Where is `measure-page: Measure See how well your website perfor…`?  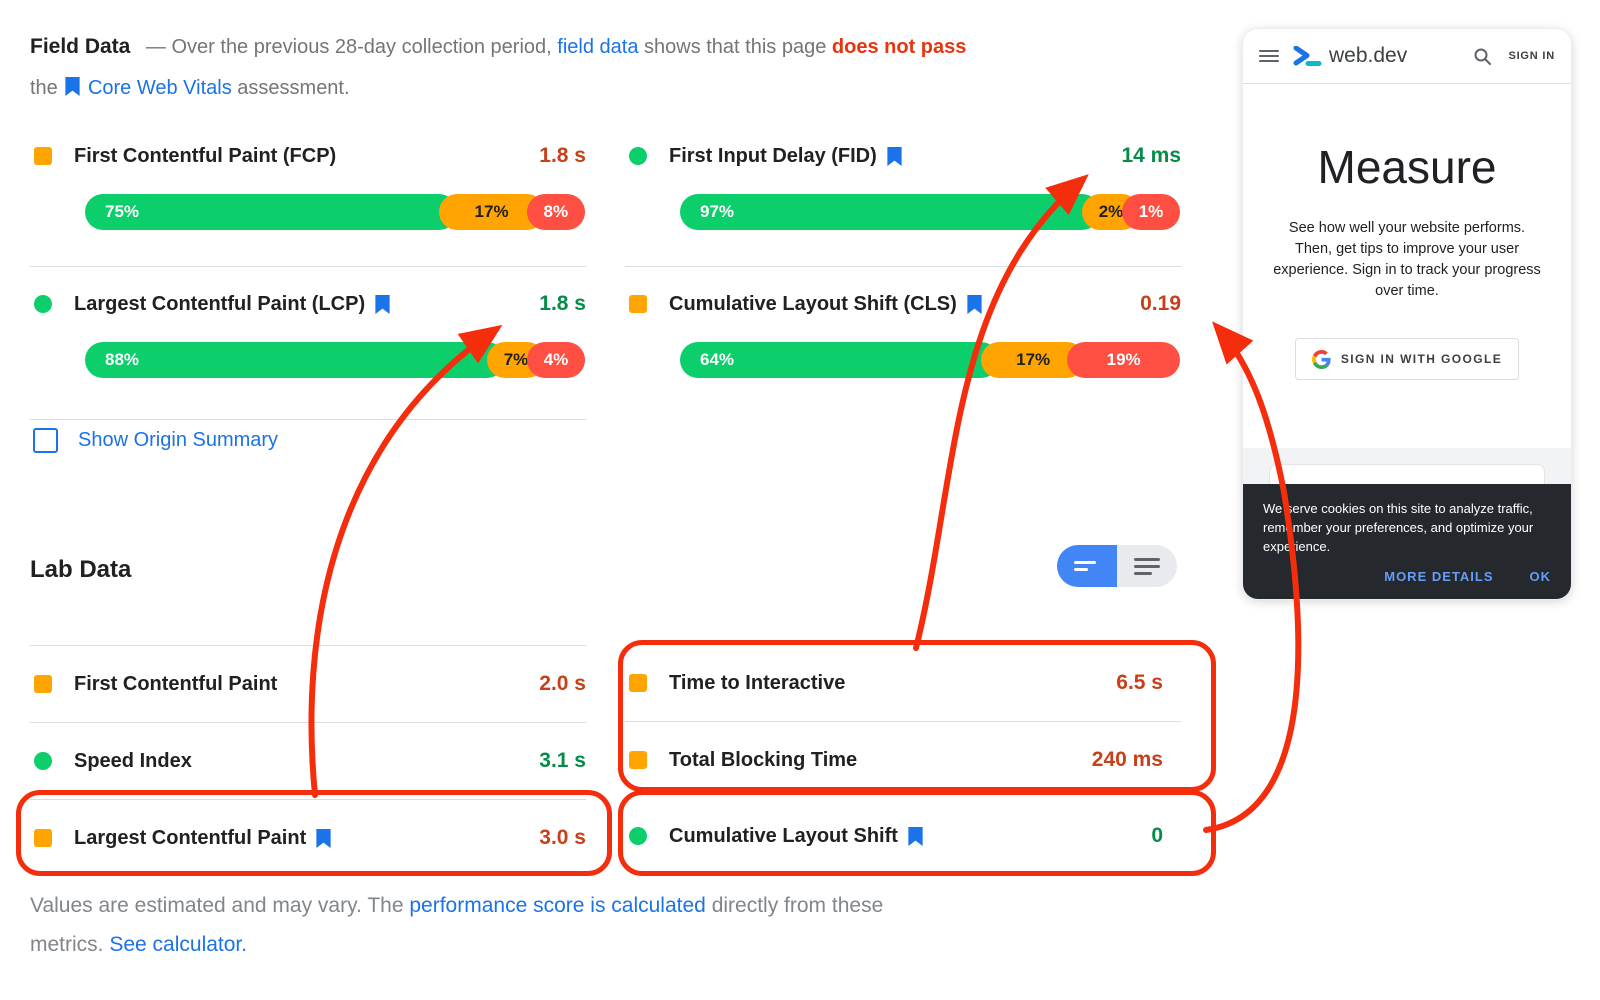 measure-page: Measure See how well your website perfor… is located at coordinates (1407, 260).